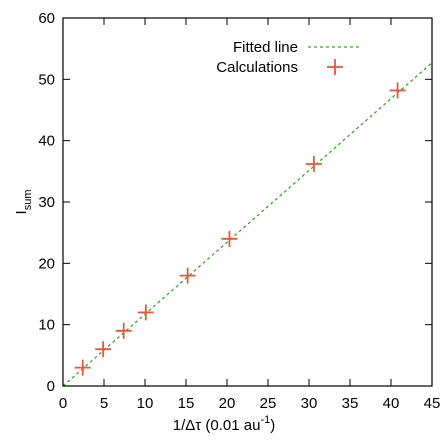 The image size is (443, 440). I want to click on y-tick-label: 30, so click(46, 202).